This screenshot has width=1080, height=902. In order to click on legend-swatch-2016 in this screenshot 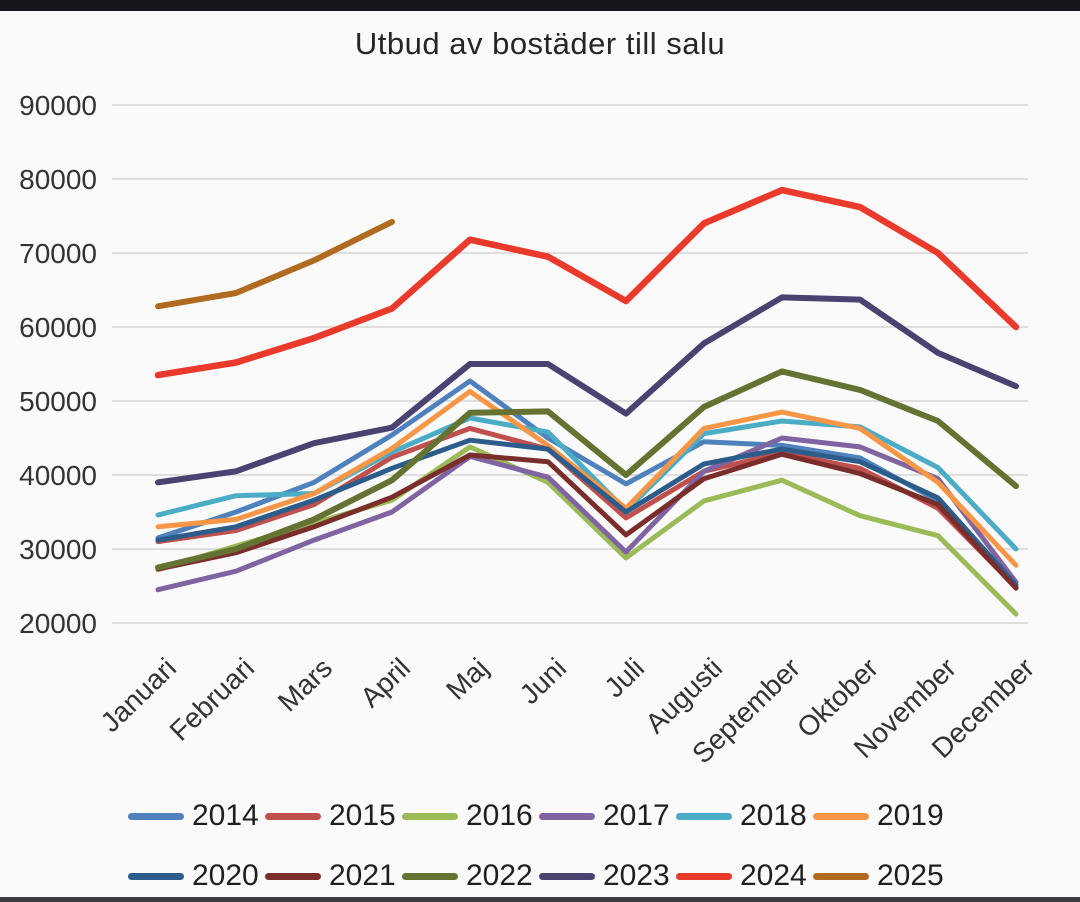, I will do `click(430, 816)`.